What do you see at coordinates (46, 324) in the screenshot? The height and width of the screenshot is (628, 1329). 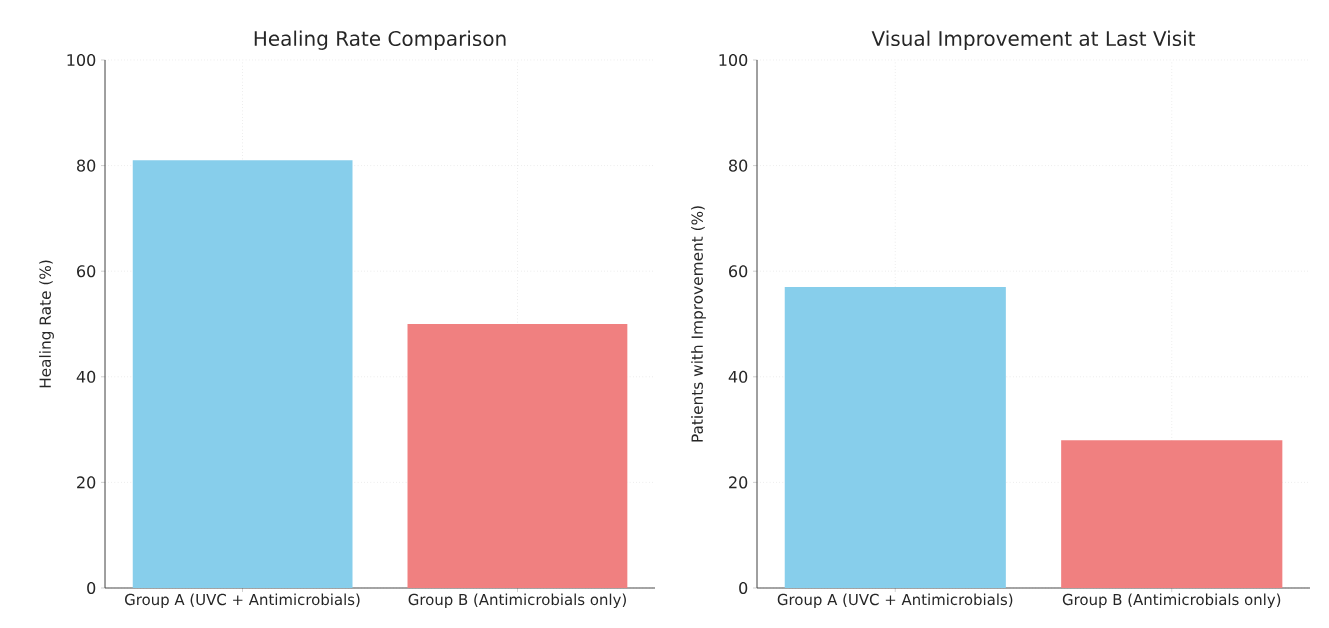 I see `y-axis-title: Healing Rate (%)` at bounding box center [46, 324].